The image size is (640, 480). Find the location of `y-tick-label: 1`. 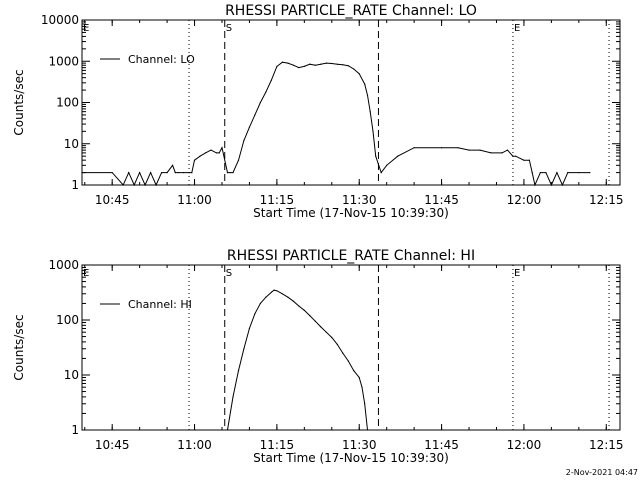

y-tick-label: 1 is located at coordinates (75, 185).